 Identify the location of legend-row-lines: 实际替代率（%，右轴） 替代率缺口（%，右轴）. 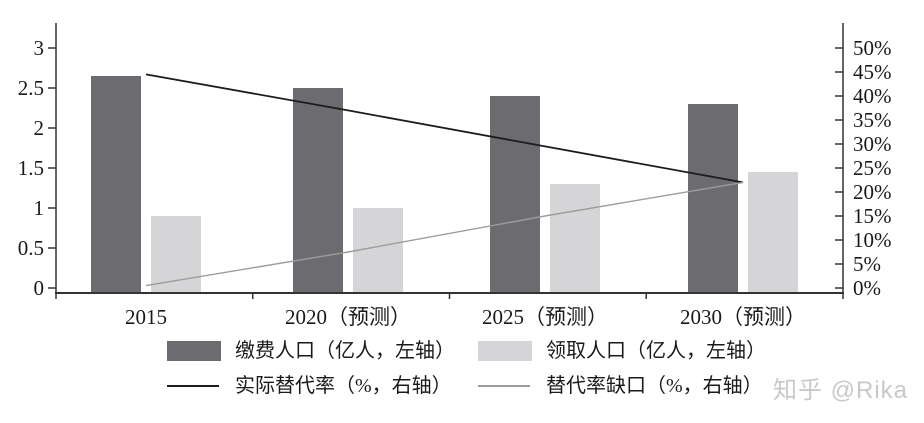
(545, 386).